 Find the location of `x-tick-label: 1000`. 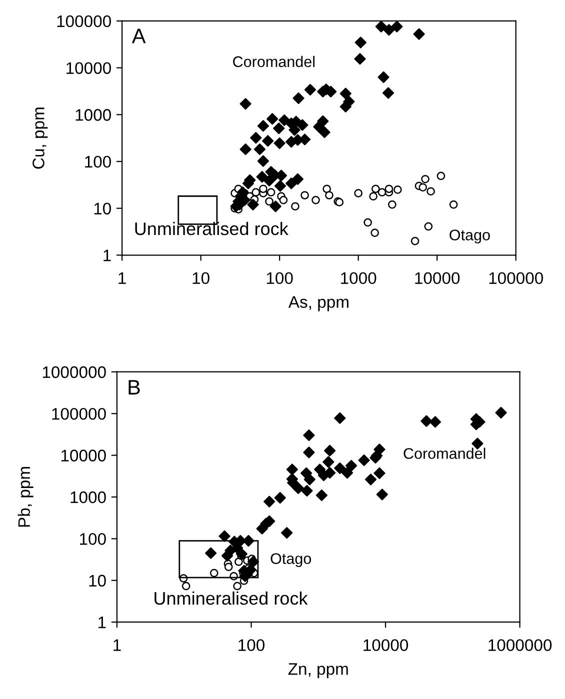

x-tick-label: 1000 is located at coordinates (358, 278).